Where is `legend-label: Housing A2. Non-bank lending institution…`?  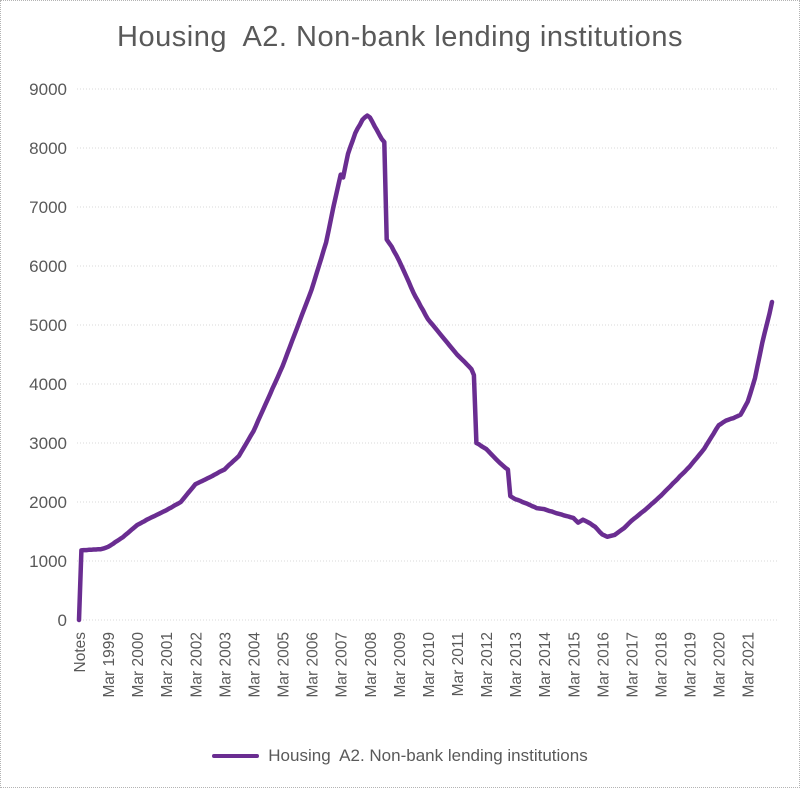 legend-label: Housing A2. Non-bank lending institution… is located at coordinates (428, 755).